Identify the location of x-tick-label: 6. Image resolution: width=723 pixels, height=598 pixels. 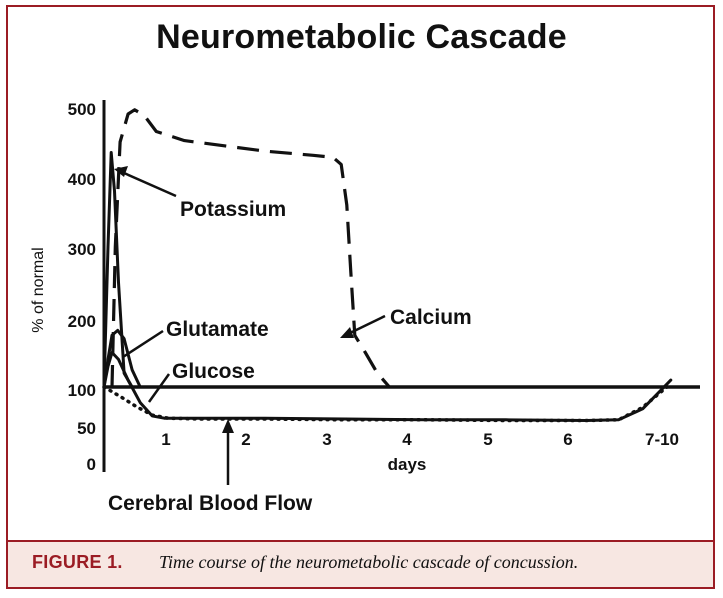
(567, 439).